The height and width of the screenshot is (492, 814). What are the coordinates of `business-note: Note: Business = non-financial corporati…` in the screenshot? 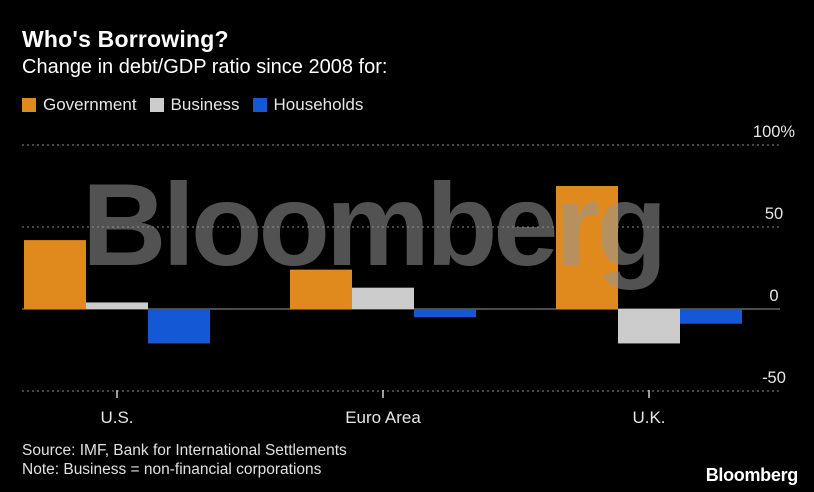 It's located at (172, 469).